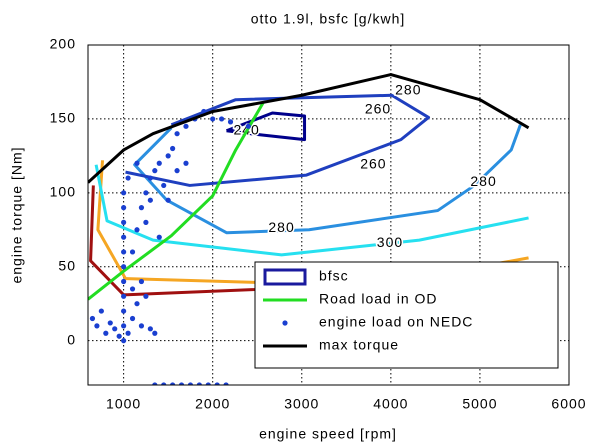 The image size is (602, 445). I want to click on contour-label: 300, so click(390, 242).